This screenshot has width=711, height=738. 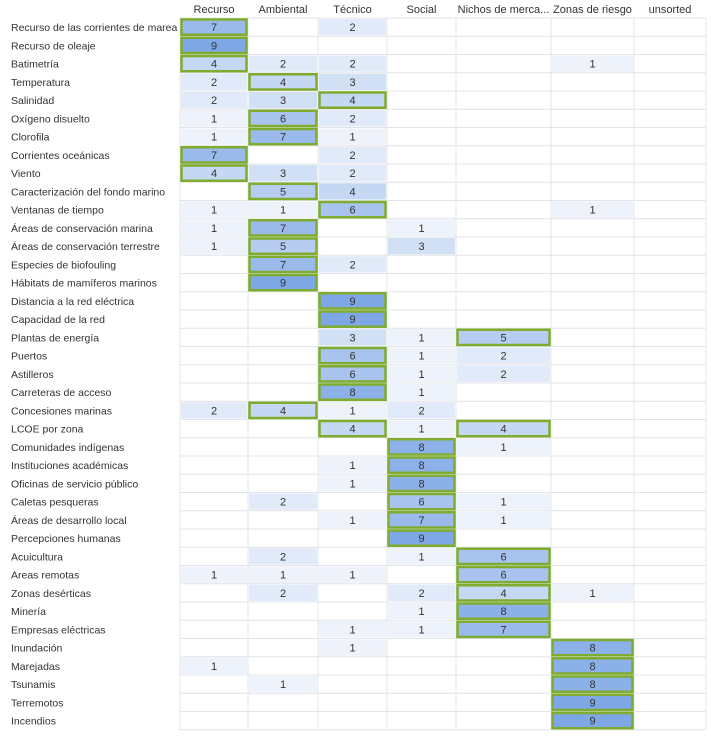 I want to click on row-label: Comunidades indígenas, so click(x=67, y=448).